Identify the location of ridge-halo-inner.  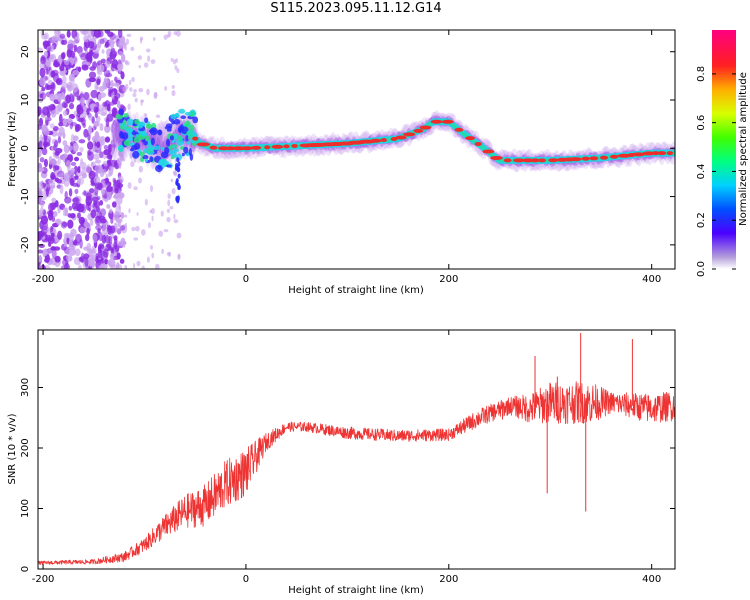
(114, 130).